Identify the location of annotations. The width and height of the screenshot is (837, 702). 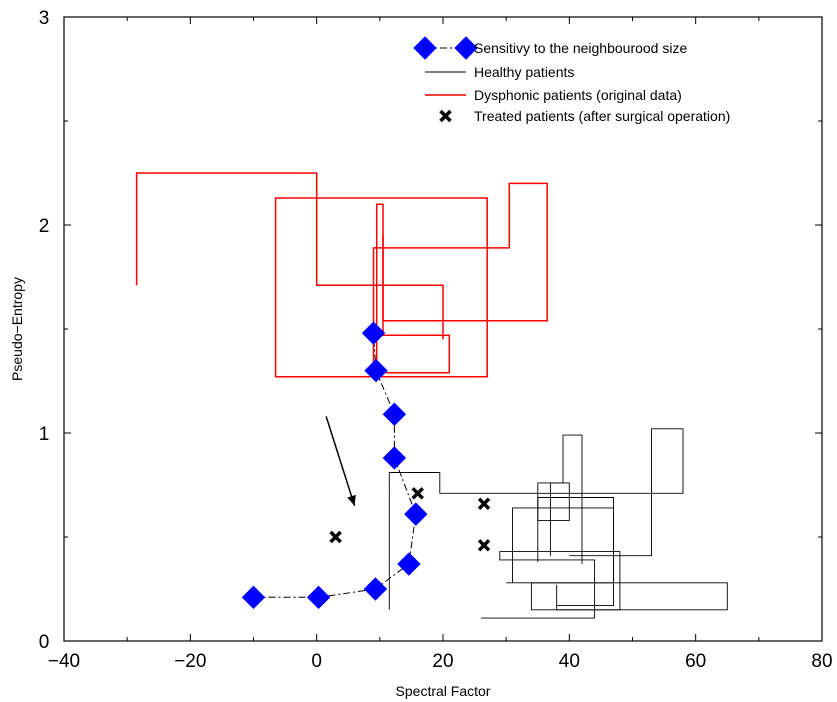
(340, 461).